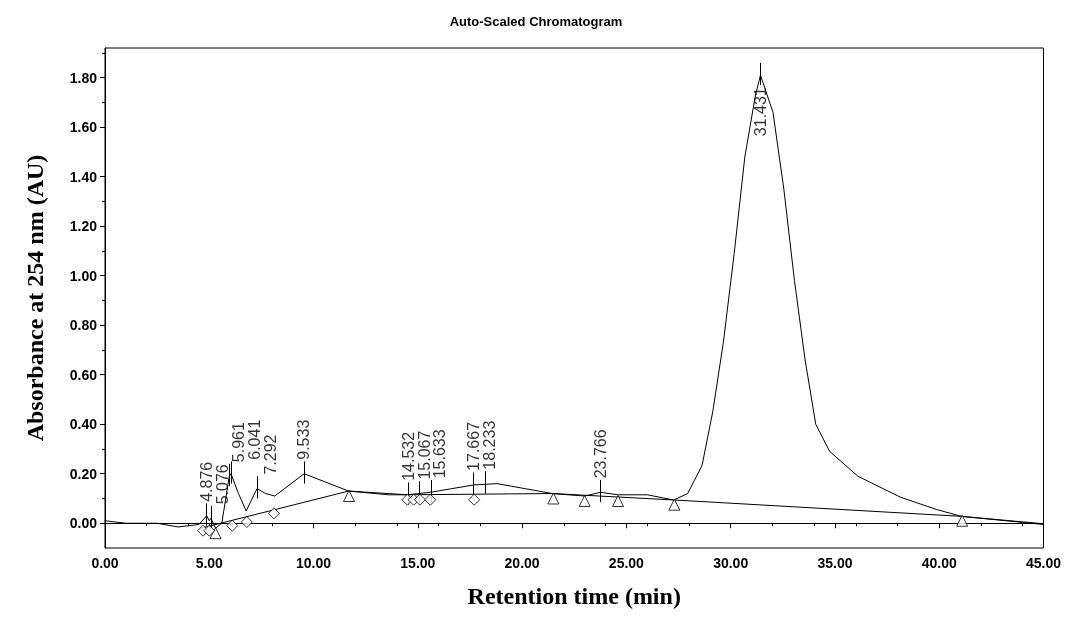  What do you see at coordinates (473, 446) in the screenshot?
I see `annotation: 17.667` at bounding box center [473, 446].